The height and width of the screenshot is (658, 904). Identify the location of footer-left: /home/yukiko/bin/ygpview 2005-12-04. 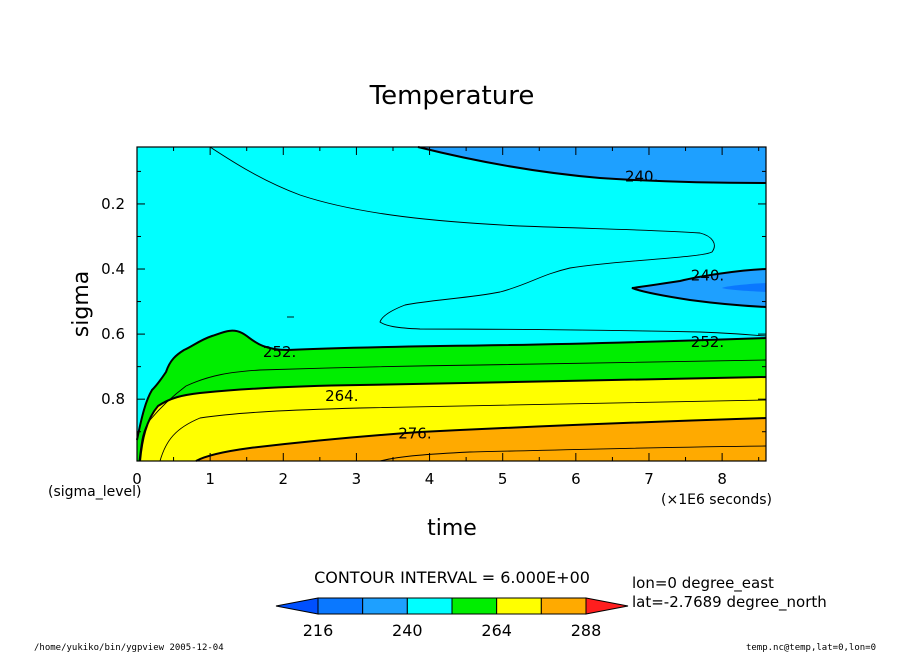
(129, 648).